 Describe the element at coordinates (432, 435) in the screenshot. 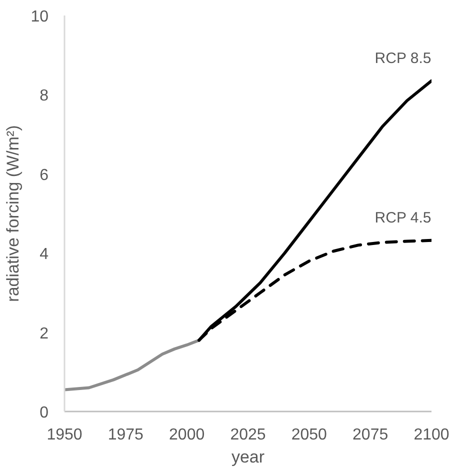

I see `x-tick-label: 2100` at that location.